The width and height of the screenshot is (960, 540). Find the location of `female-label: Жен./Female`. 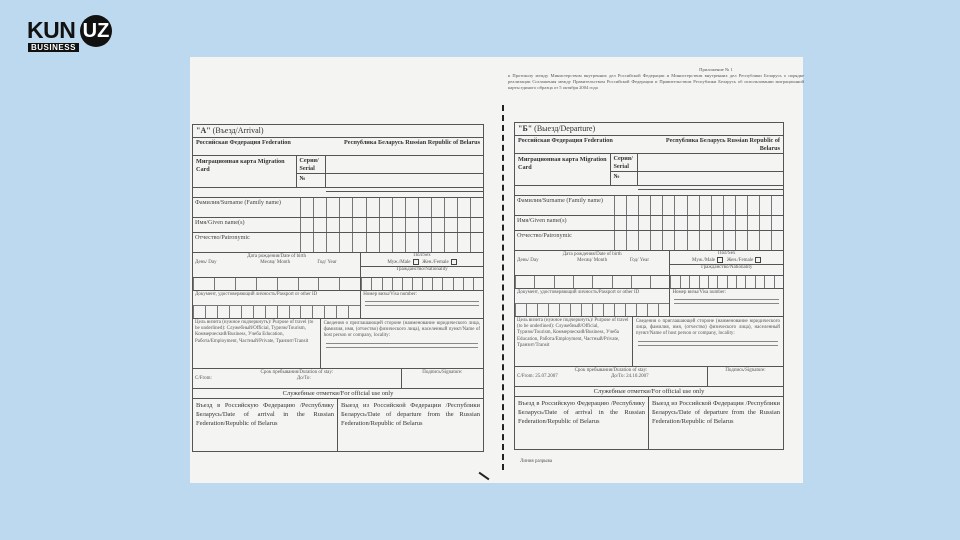

female-label: Жен./Female is located at coordinates (740, 261).